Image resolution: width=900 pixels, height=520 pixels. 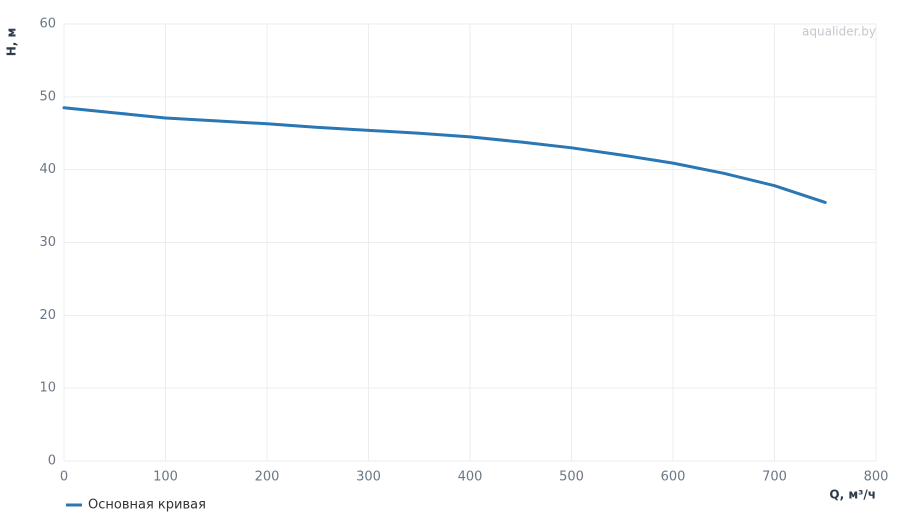 I want to click on y-tick-label: 20, so click(x=47, y=315).